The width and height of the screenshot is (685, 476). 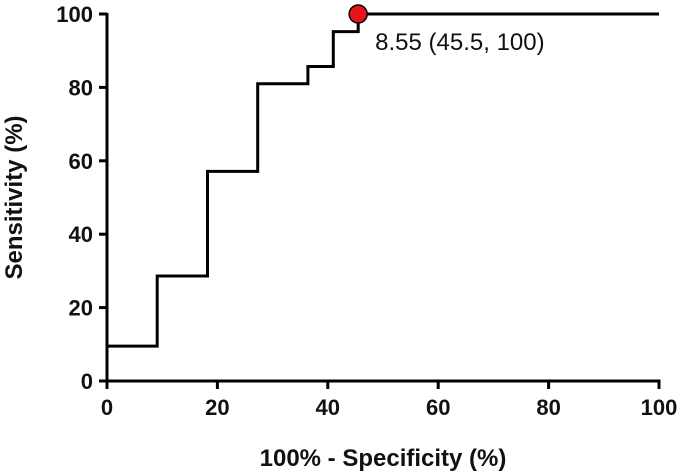 What do you see at coordinates (81, 87) in the screenshot?
I see `y-tick-label: 80` at bounding box center [81, 87].